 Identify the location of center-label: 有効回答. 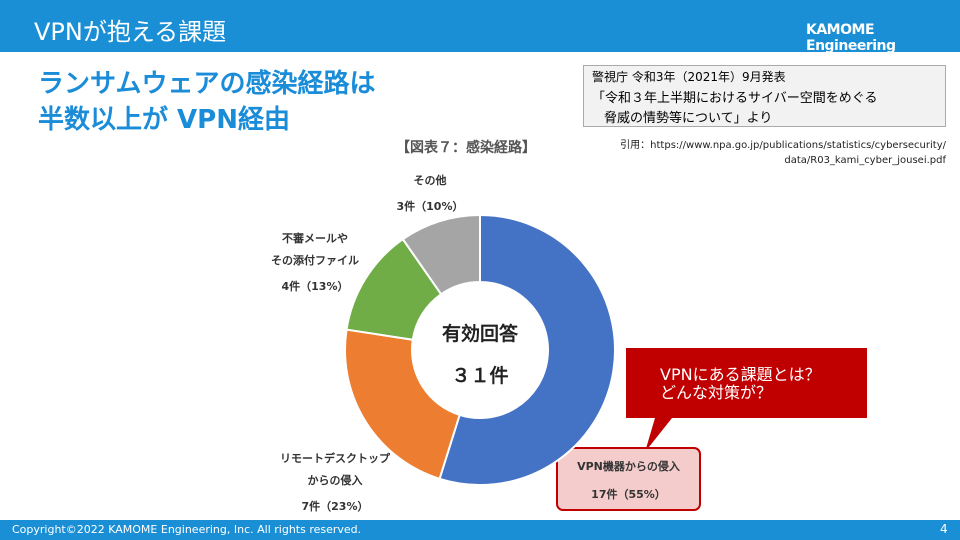
(480, 333).